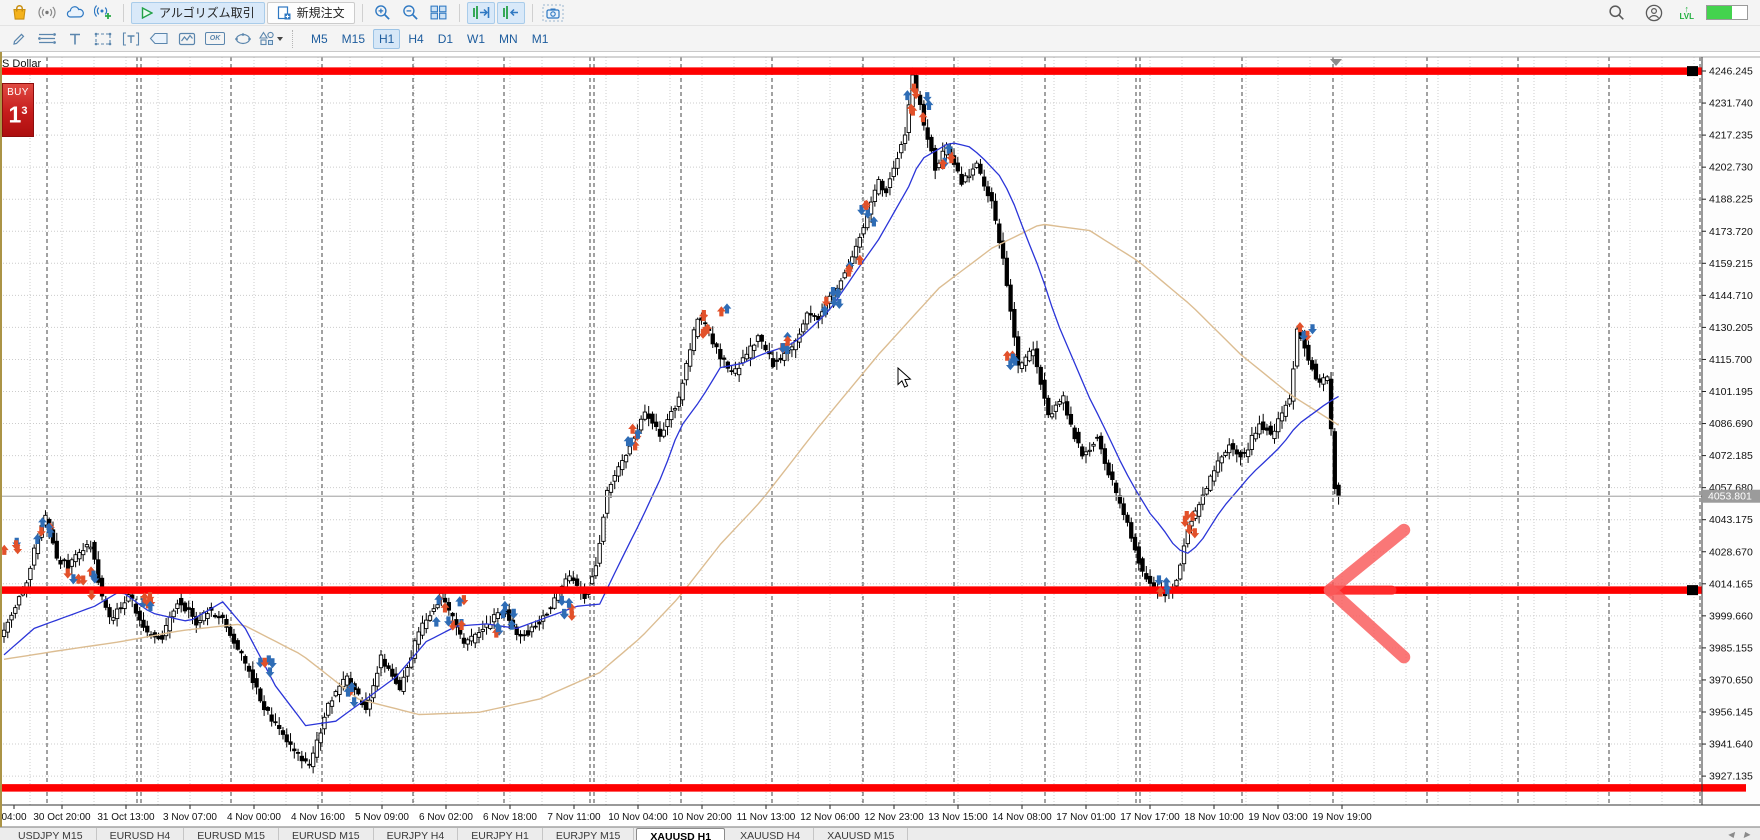  Describe the element at coordinates (1731, 264) in the screenshot. I see `svg-text: 4159.215` at that location.